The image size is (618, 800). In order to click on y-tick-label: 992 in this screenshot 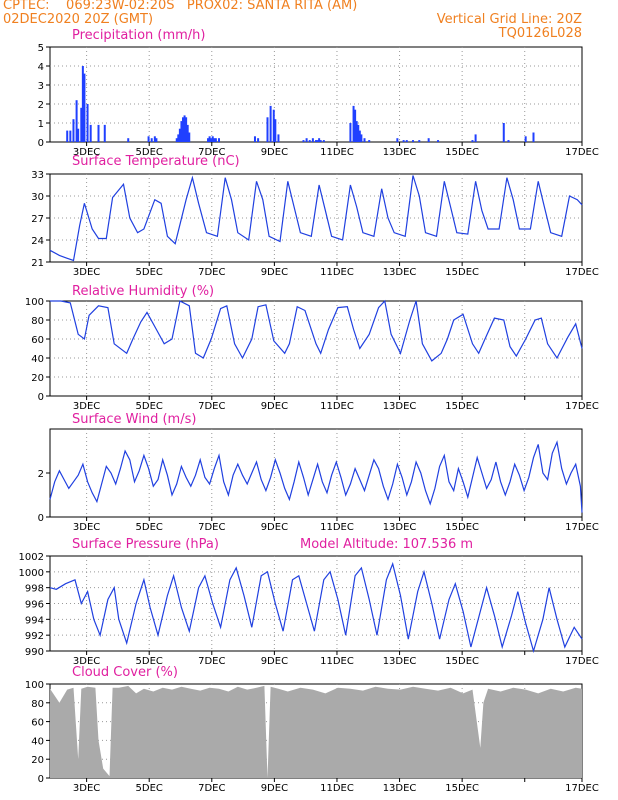, I will do `click(34, 636)`.